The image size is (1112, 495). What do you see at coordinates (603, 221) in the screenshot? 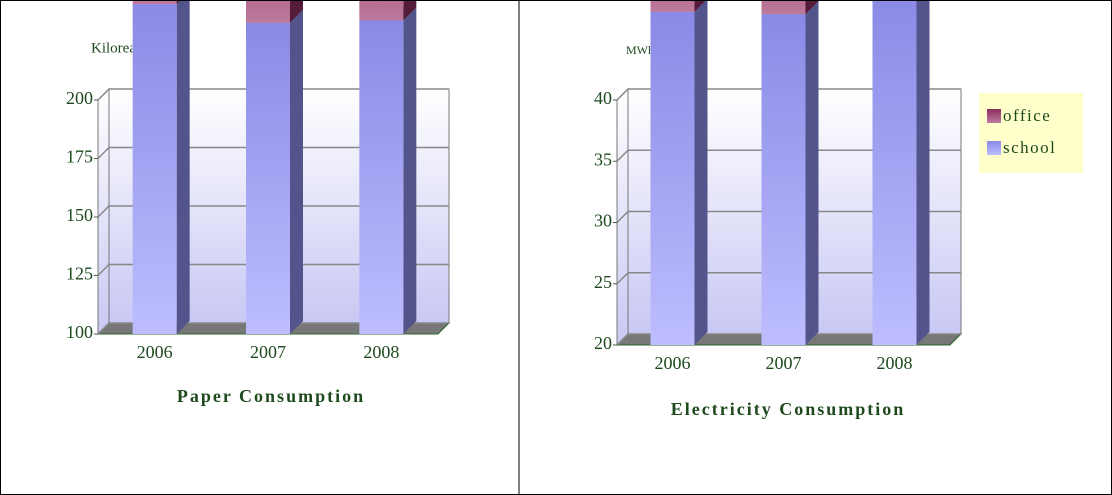
I see `y-tick-label: 30` at bounding box center [603, 221].